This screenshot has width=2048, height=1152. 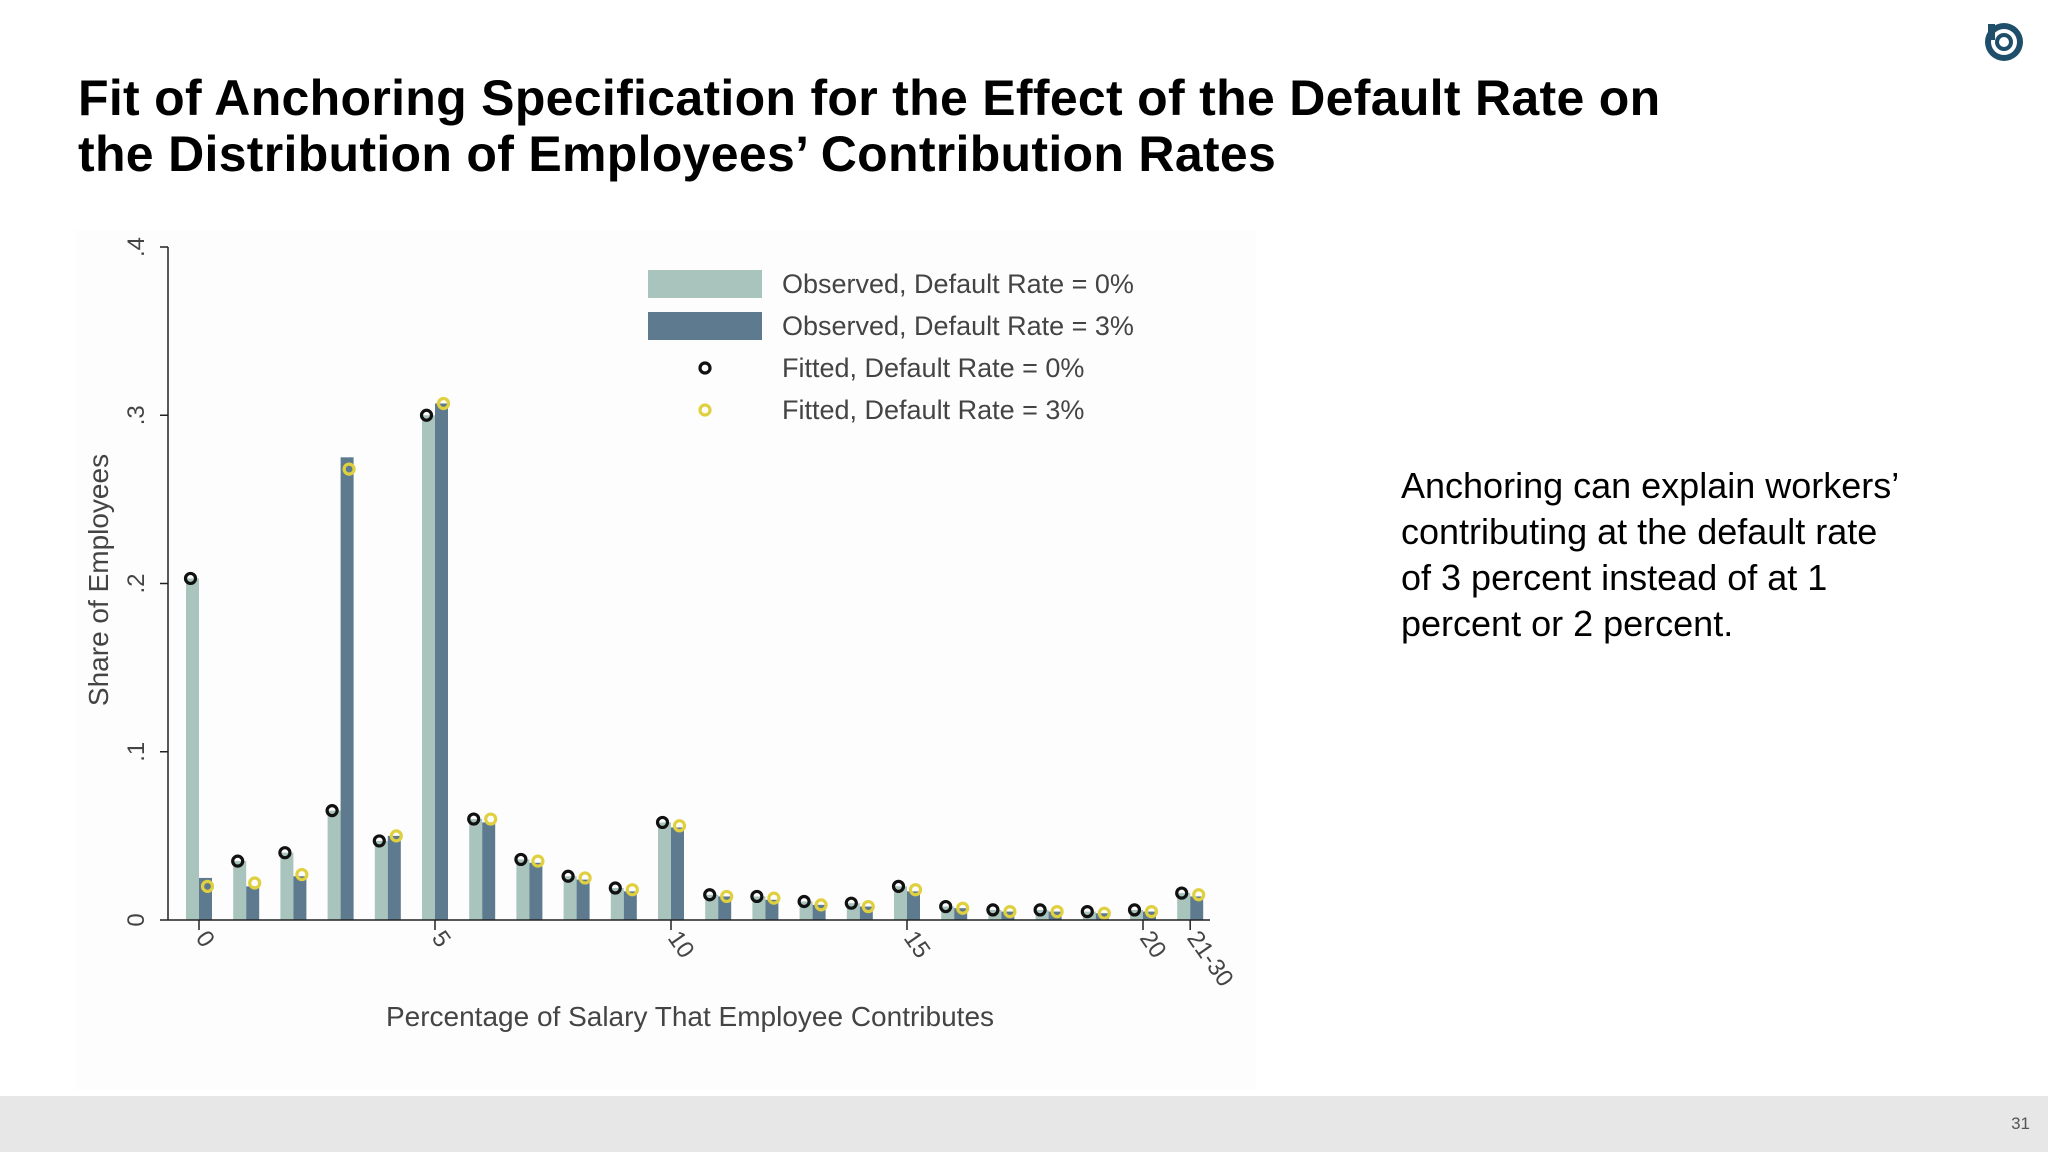 I want to click on x-ticks: 0 5 10 15 20 21-30, so click(x=714, y=956).